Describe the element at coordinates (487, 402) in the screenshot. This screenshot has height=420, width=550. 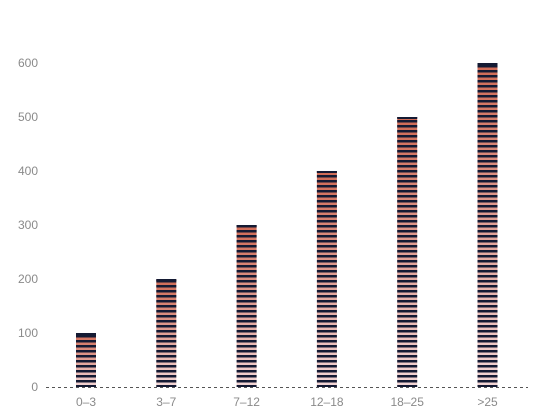
I see `x-tick-label: >25` at that location.